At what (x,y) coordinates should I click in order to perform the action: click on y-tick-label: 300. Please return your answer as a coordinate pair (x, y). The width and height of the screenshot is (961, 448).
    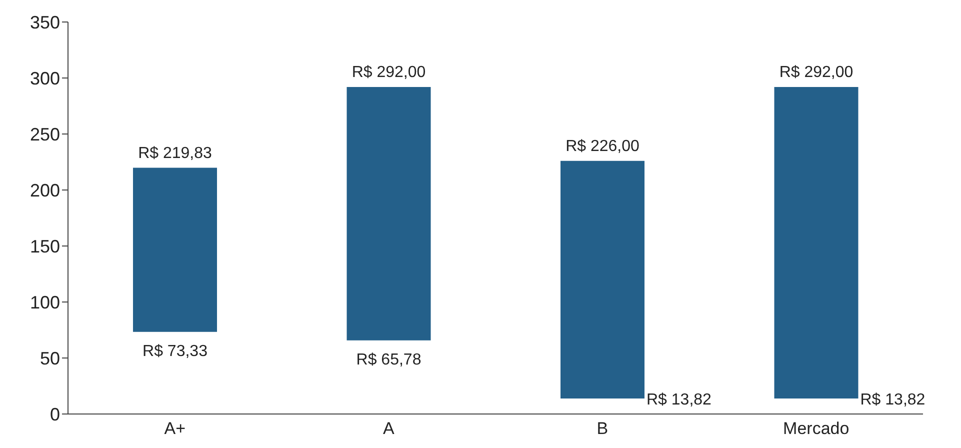
    Looking at the image, I should click on (45, 78).